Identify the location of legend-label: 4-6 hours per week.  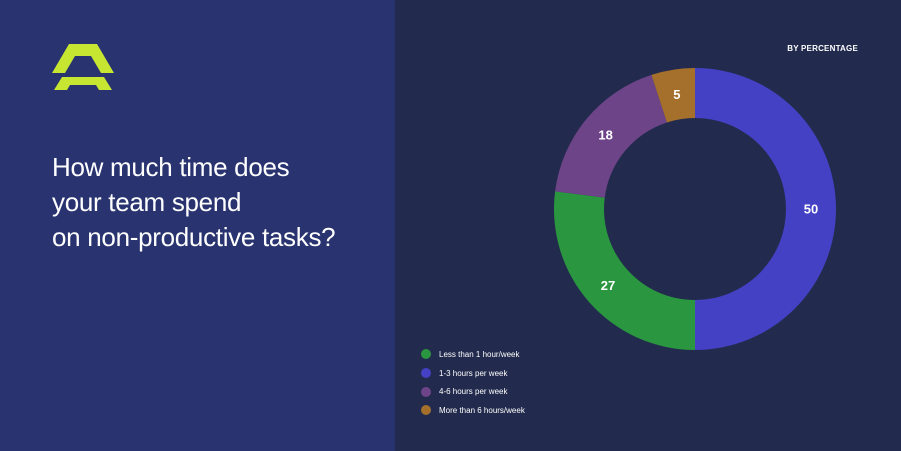
(473, 392).